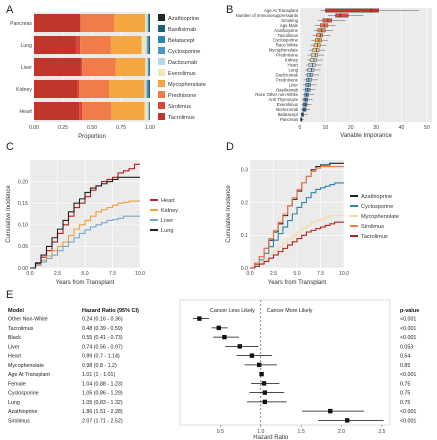  What do you see at coordinates (10, 147) in the screenshot?
I see `panel-letter-c: C` at bounding box center [10, 147].